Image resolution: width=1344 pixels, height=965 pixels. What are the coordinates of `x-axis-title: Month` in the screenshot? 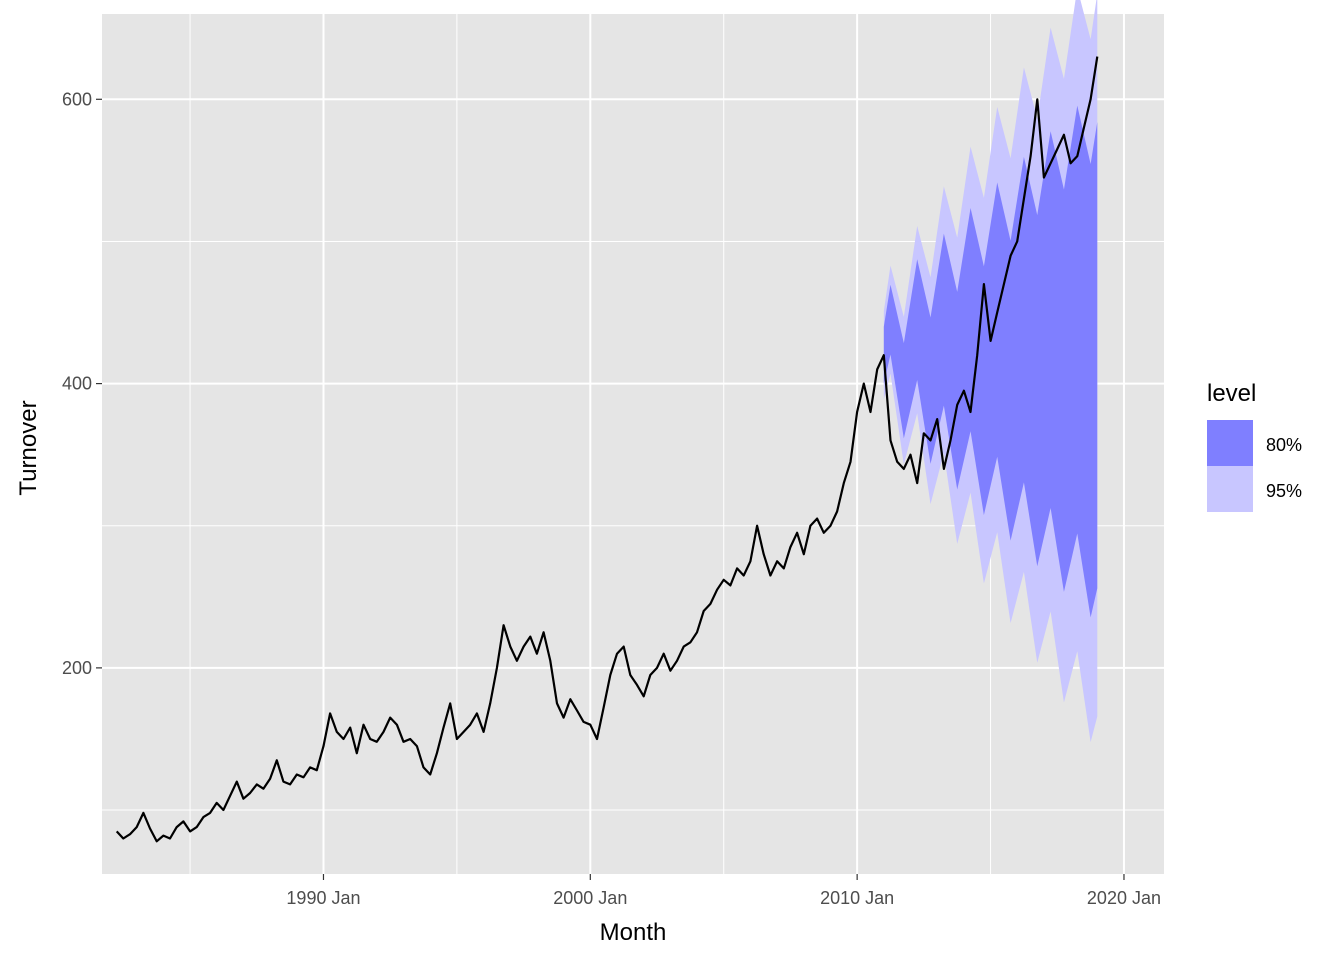 It's located at (633, 932).